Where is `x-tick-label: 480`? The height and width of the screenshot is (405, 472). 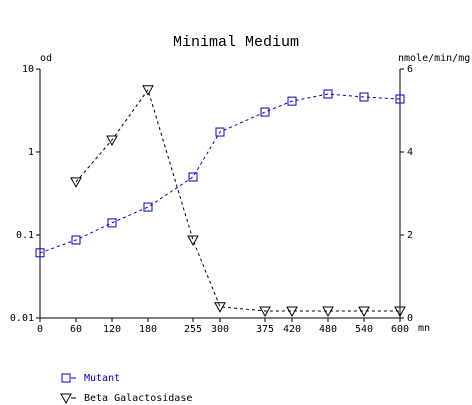
x-tick-label: 480 is located at coordinates (328, 329).